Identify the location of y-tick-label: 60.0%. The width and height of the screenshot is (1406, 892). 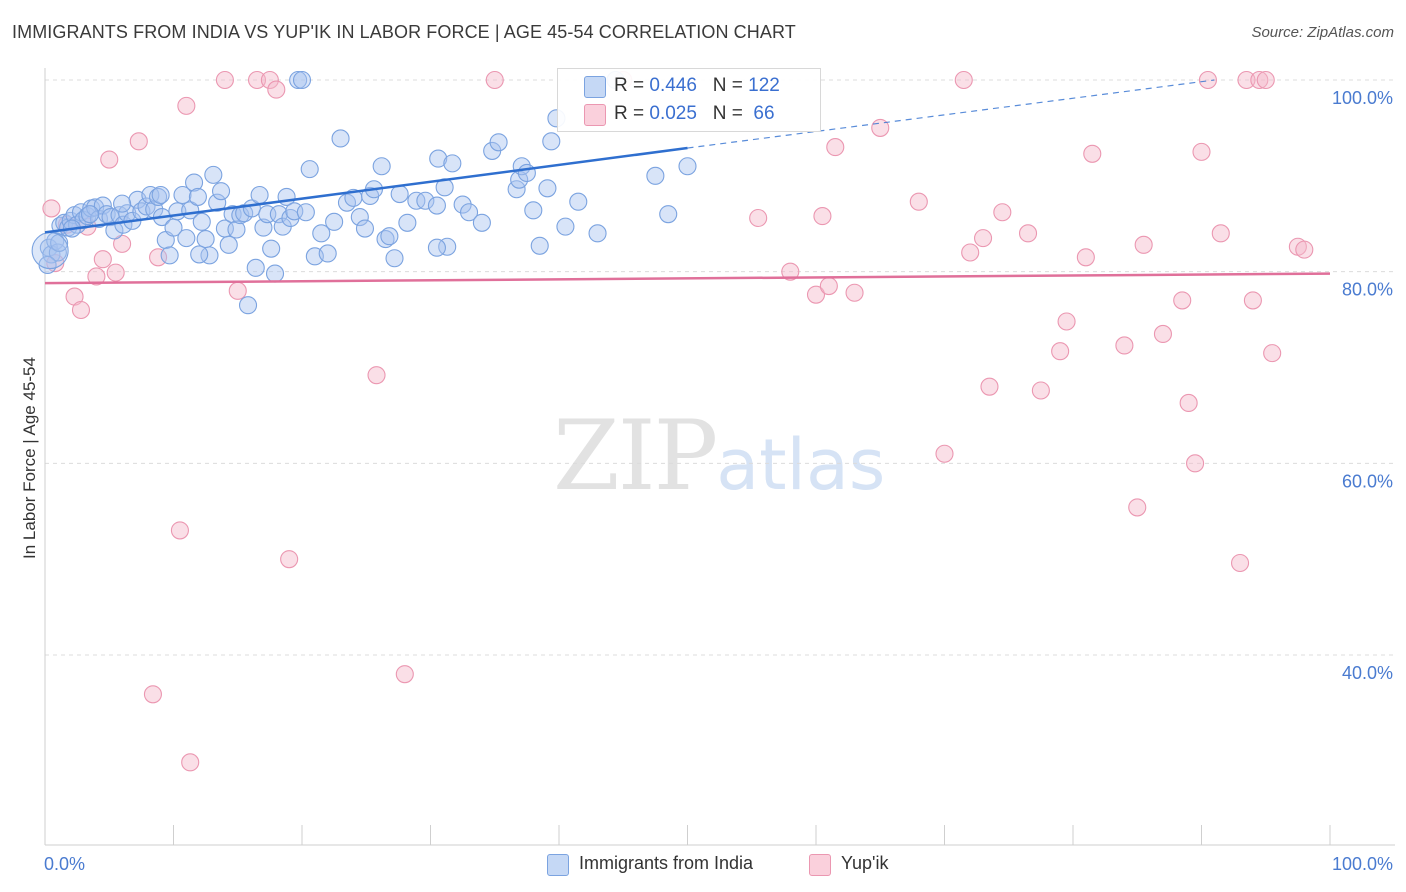
(1367, 481).